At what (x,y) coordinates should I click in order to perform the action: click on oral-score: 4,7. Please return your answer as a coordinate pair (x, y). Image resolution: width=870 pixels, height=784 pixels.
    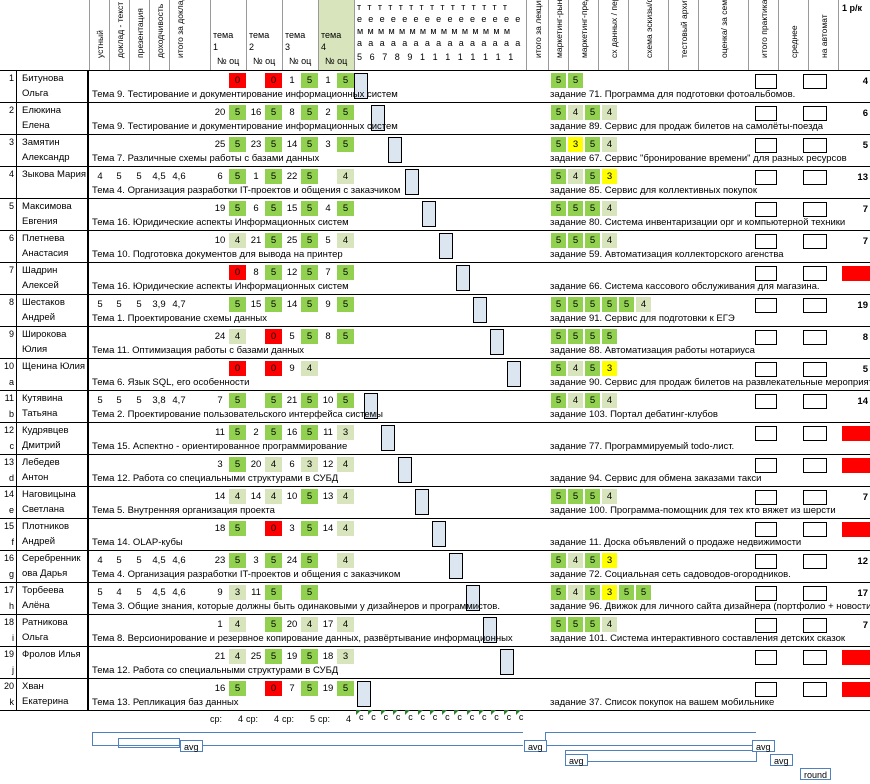
    Looking at the image, I should click on (179, 304).